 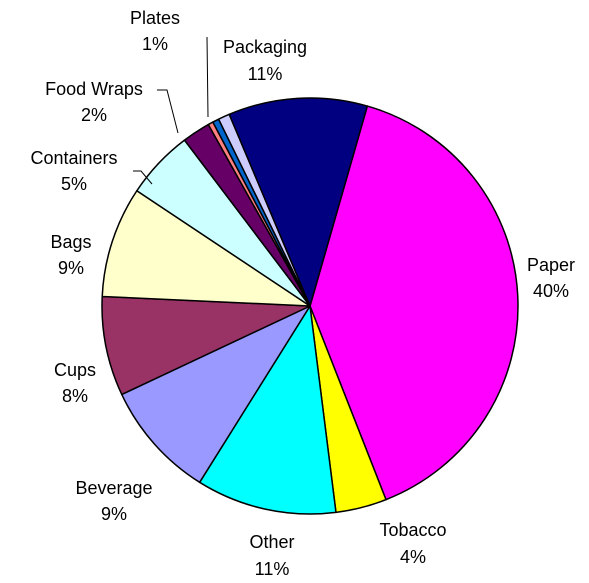 I want to click on pie-slice-packaging, so click(x=298, y=202).